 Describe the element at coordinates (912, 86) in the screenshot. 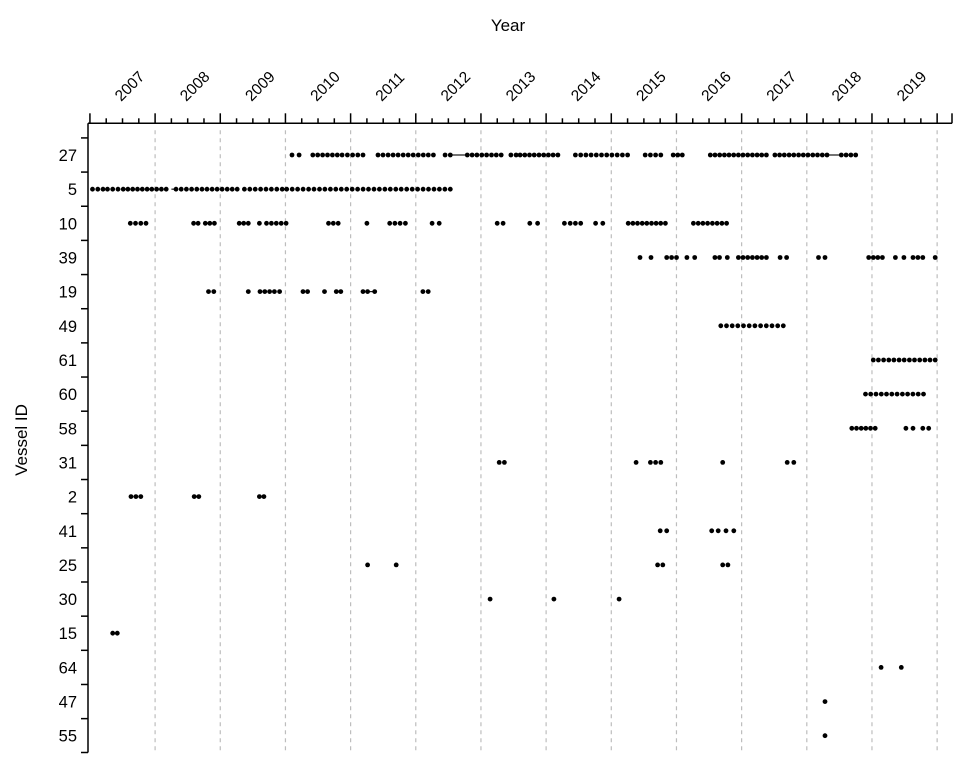

I see `x-tick-label: 2019` at that location.